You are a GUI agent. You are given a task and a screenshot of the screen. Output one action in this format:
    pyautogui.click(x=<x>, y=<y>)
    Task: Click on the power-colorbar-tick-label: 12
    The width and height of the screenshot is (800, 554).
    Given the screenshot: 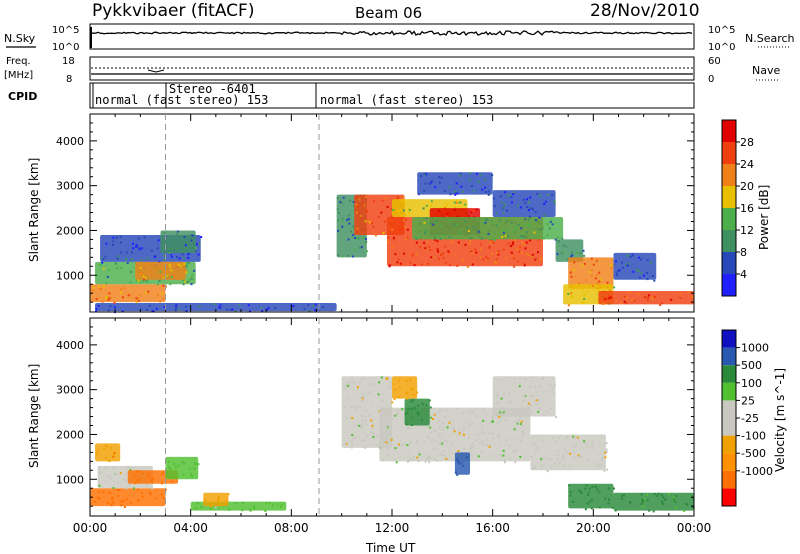 What is the action you would take?
    pyautogui.click(x=747, y=230)
    